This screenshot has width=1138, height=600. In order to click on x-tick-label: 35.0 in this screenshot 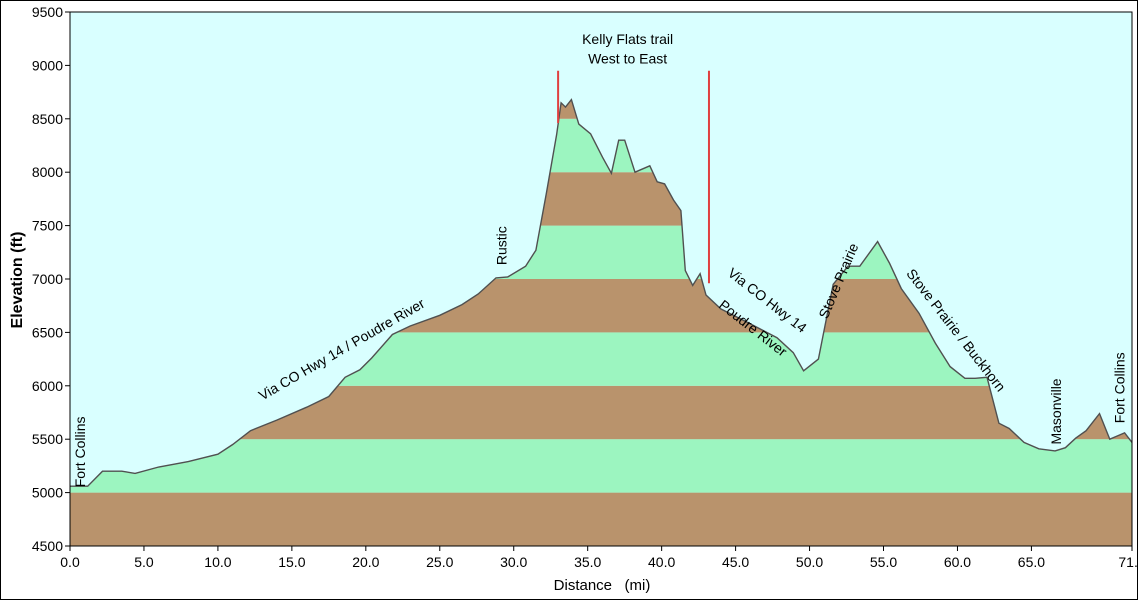, I will do `click(587, 562)`.